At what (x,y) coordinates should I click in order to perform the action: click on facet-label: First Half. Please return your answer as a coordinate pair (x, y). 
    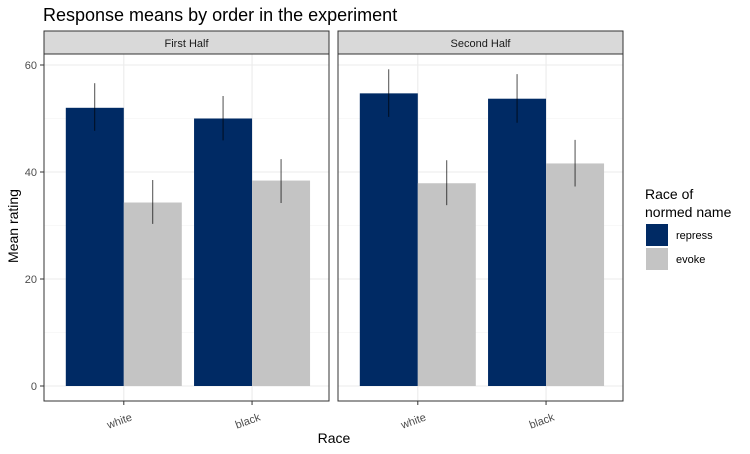
    Looking at the image, I should click on (187, 44).